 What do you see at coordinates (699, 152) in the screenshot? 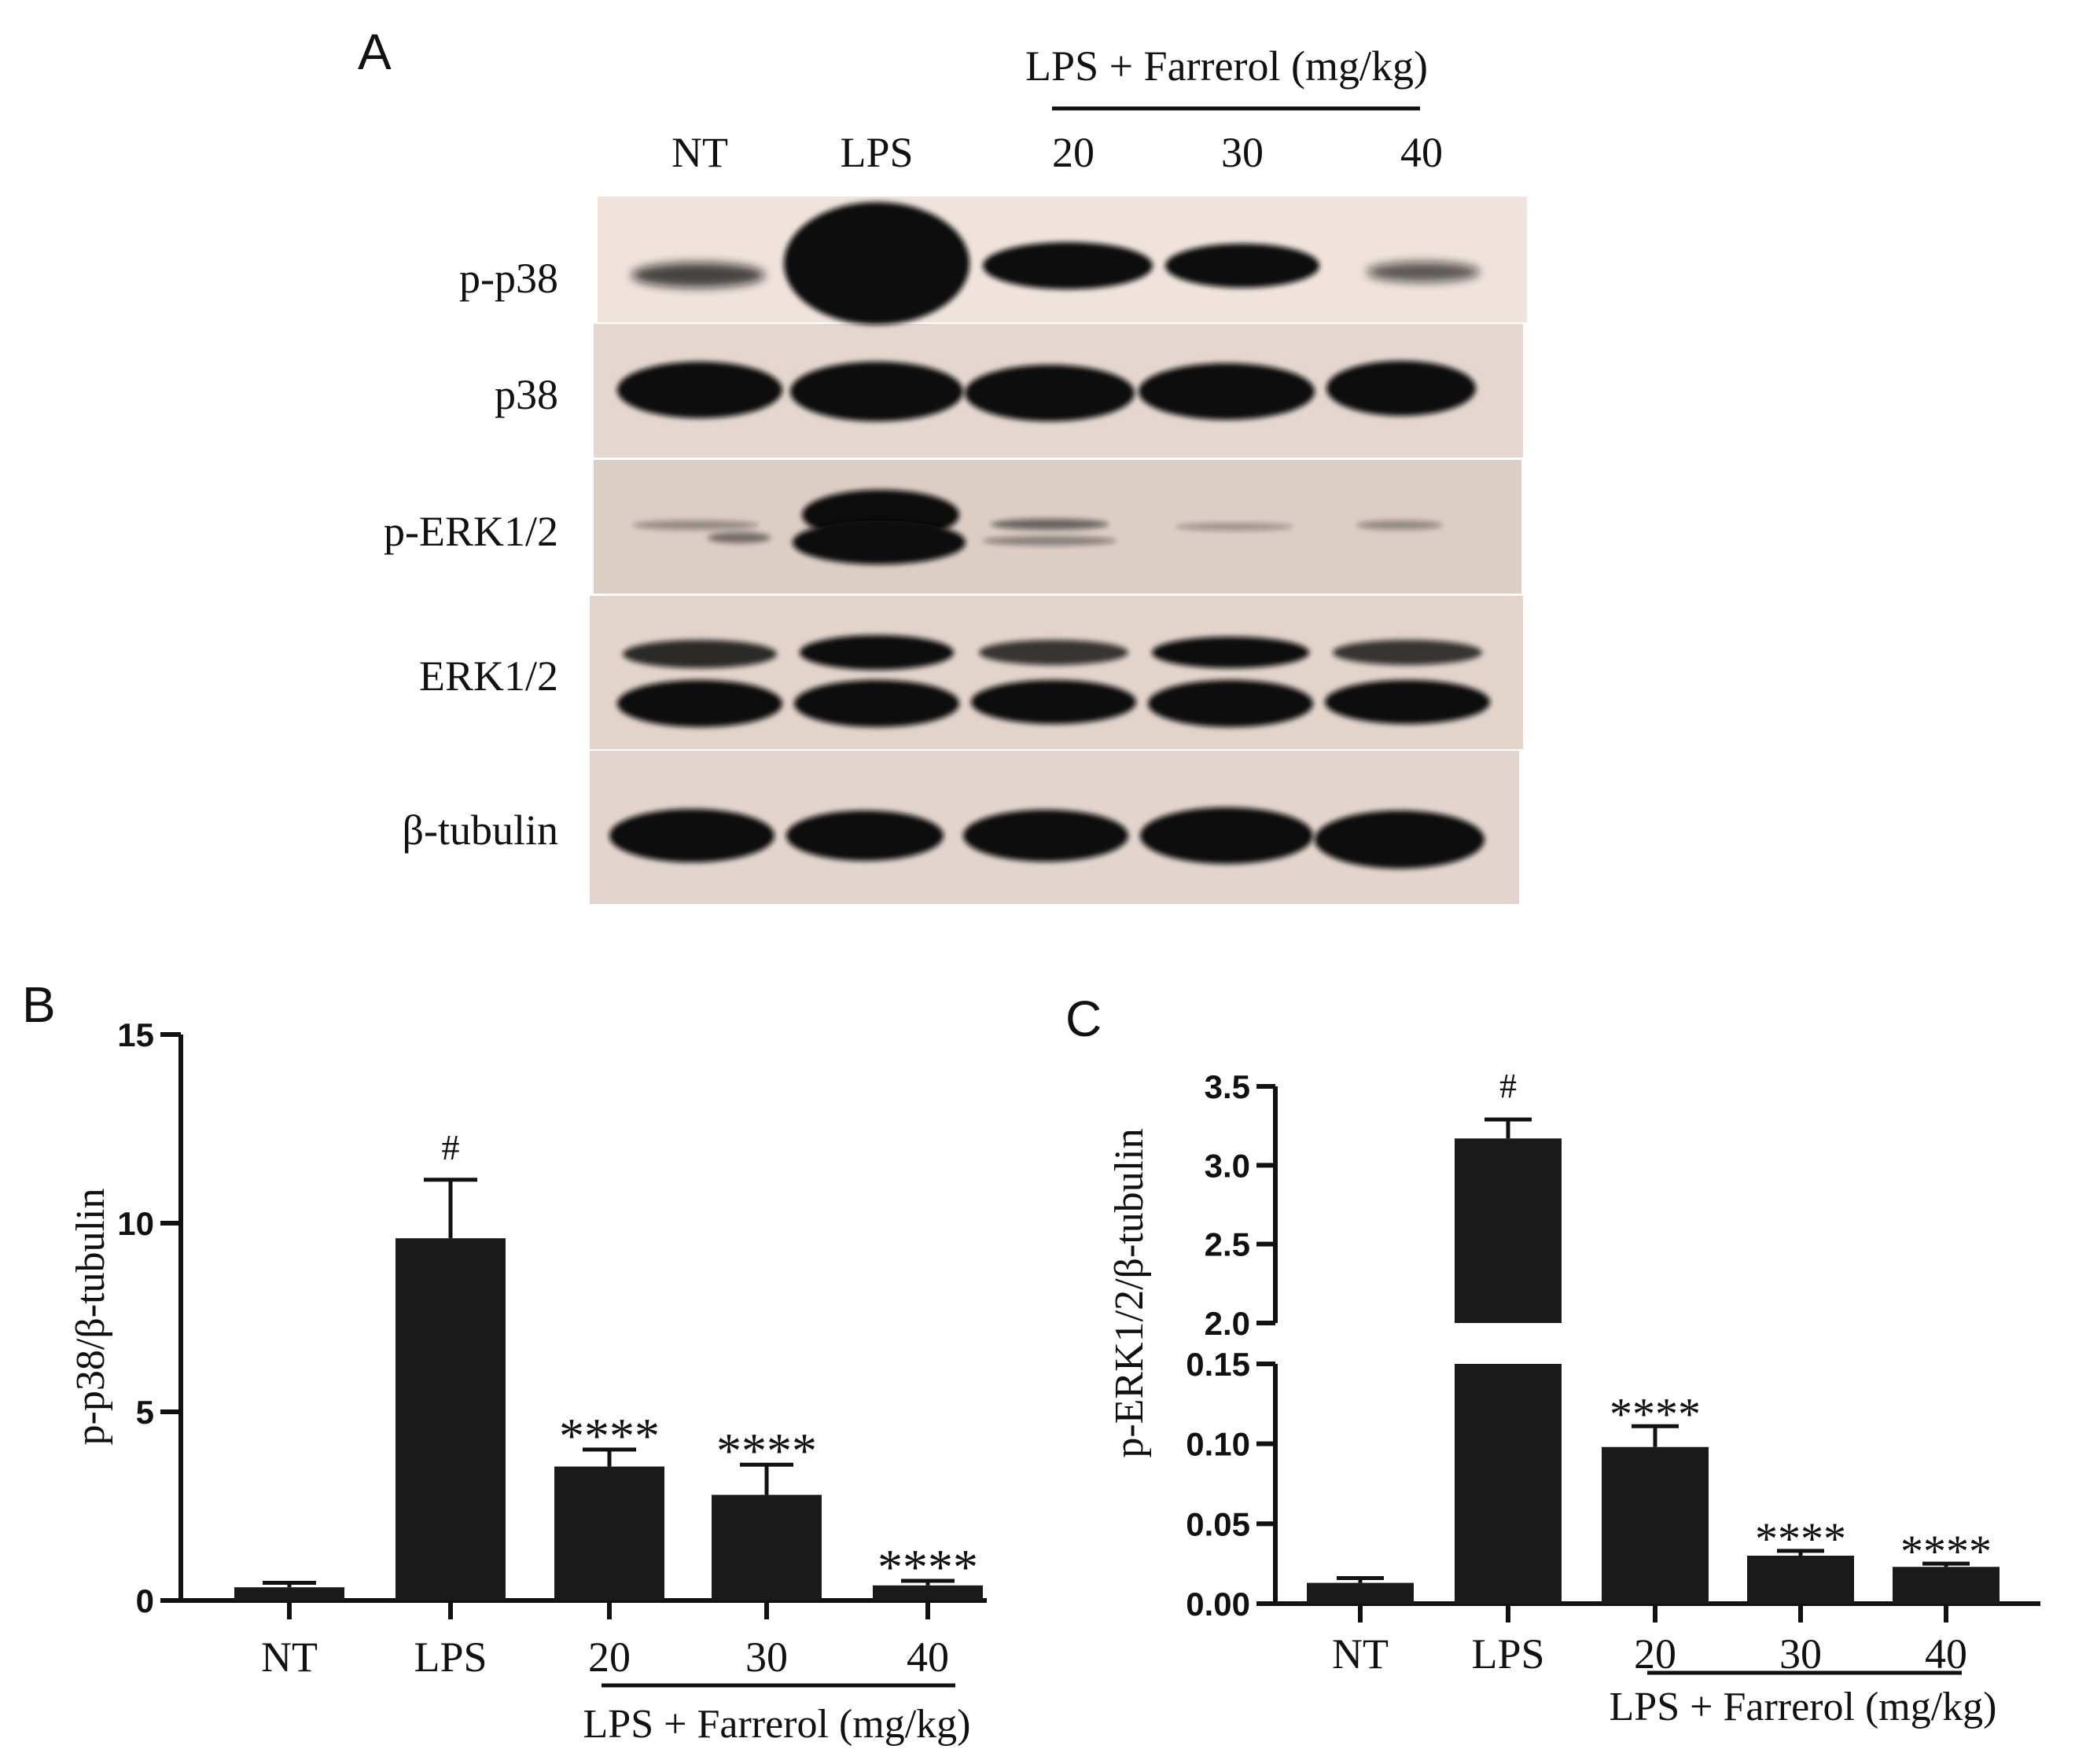
I see `lane-label-nt: NT` at bounding box center [699, 152].